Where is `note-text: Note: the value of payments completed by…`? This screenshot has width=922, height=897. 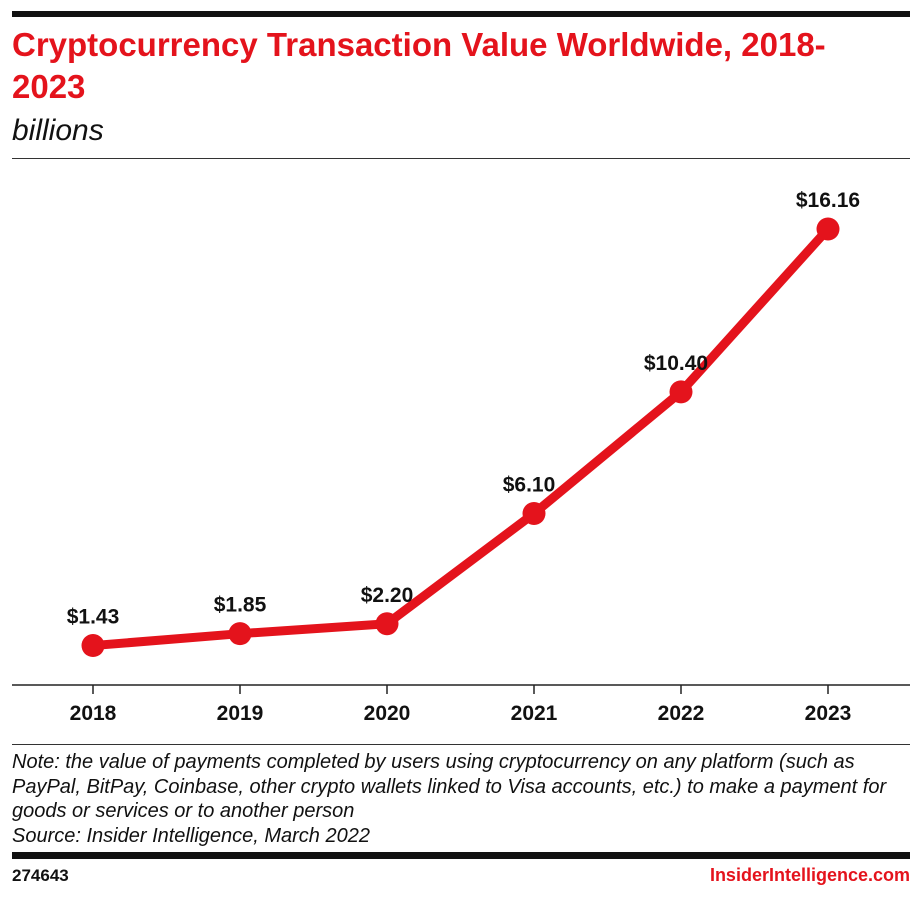 note-text: Note: the value of payments completed by… is located at coordinates (449, 786).